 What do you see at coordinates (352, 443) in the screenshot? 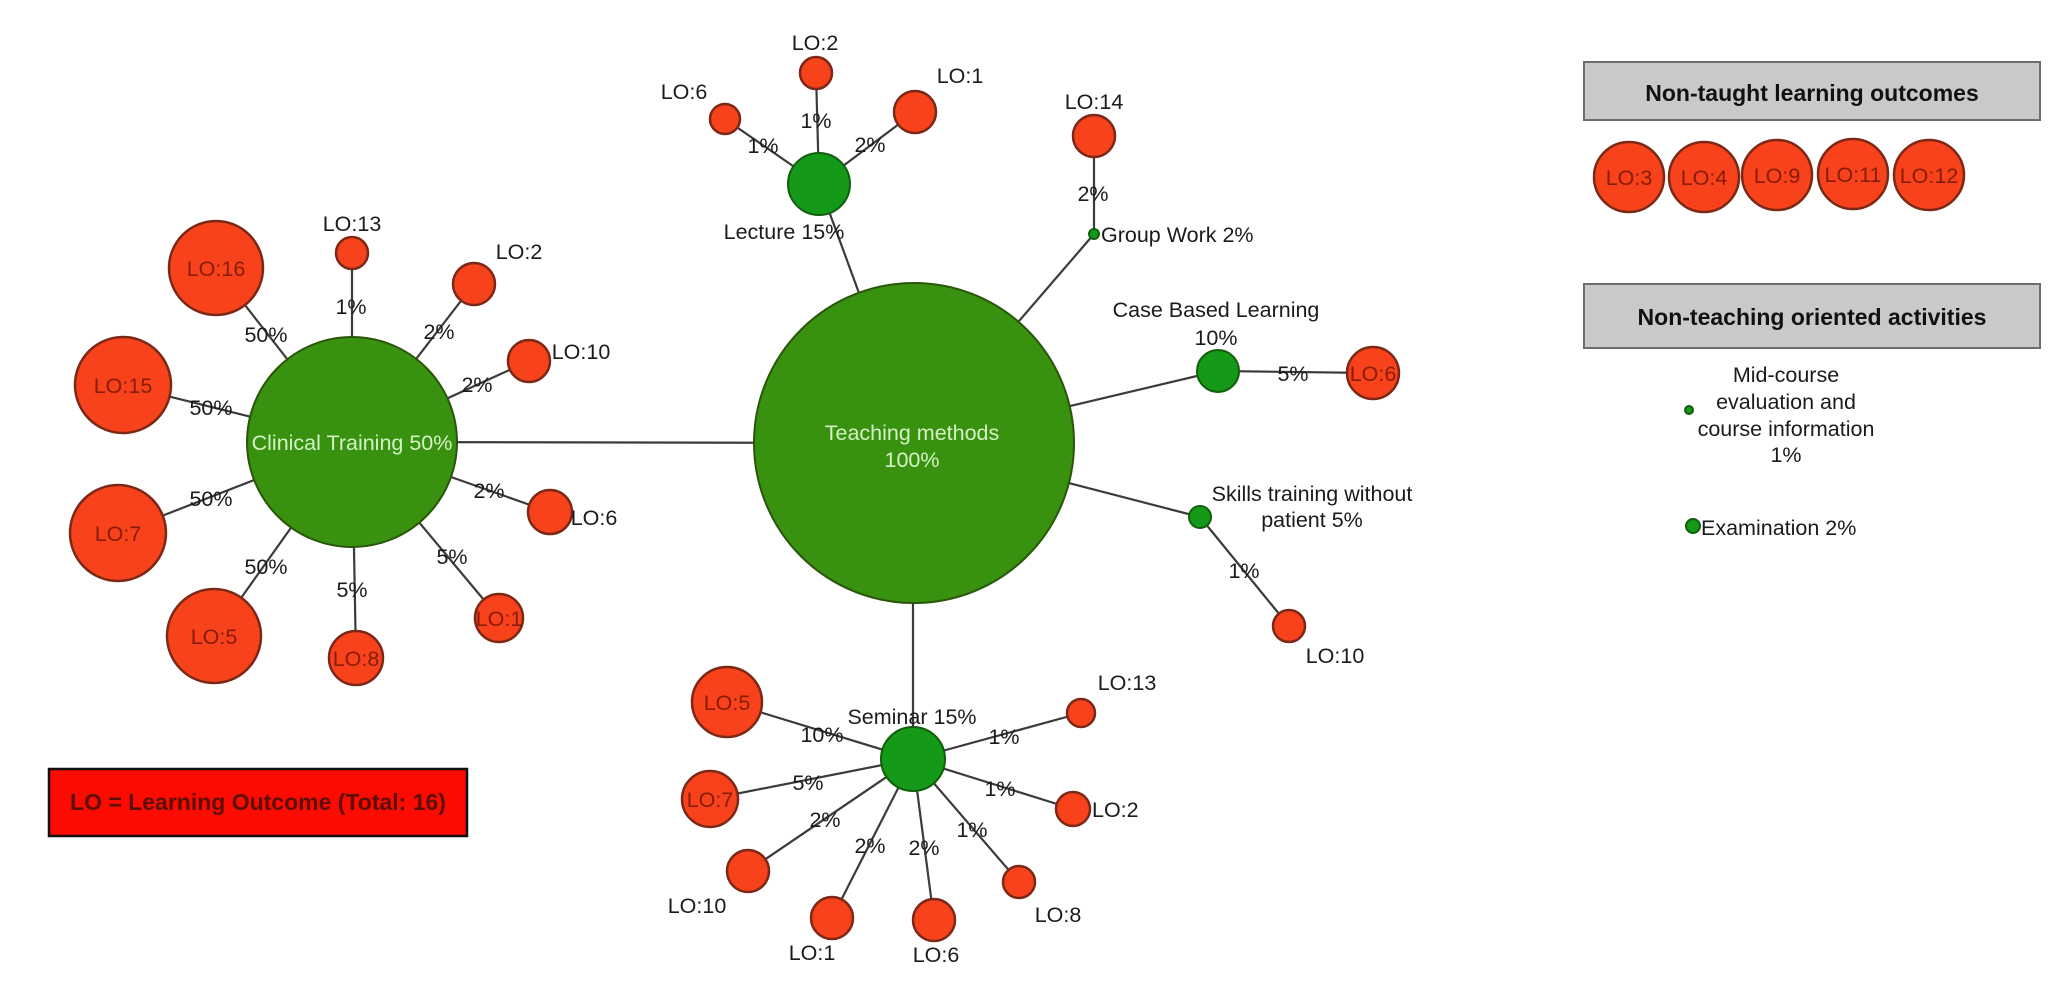
I see `svg-text: Clinical Training 50%` at bounding box center [352, 443].